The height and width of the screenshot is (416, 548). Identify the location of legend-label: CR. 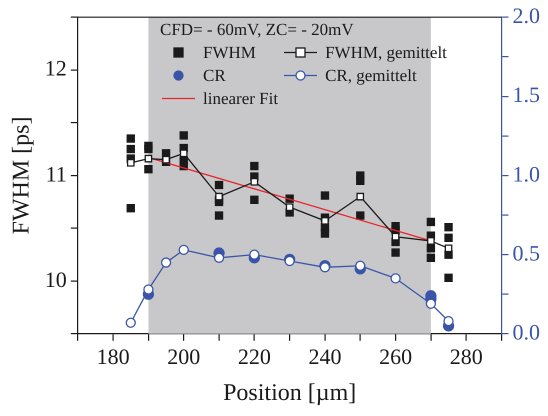
(214, 76).